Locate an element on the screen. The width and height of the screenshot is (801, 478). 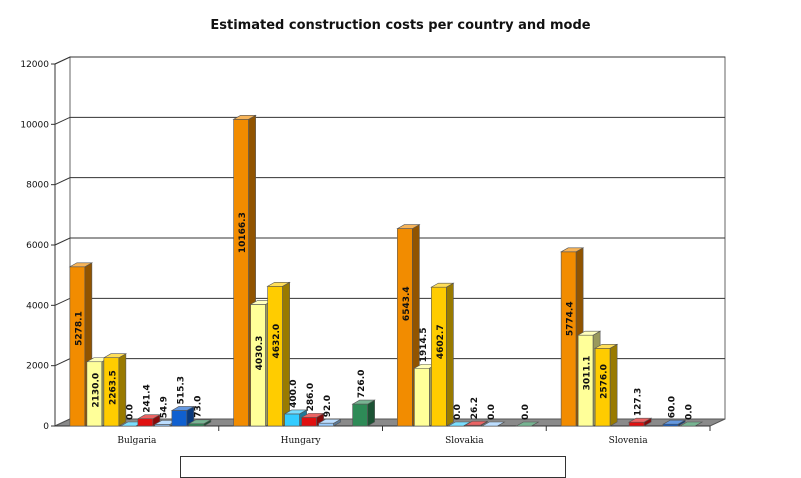
data-label: 2576.0 is located at coordinates (605, 381).